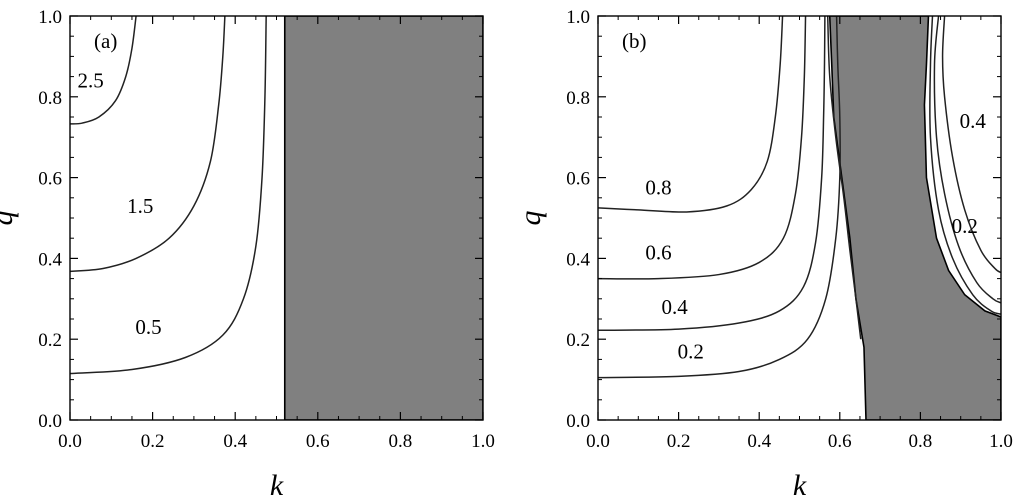 This screenshot has width=1024, height=501. I want to click on panel-label: (a), so click(105, 41).